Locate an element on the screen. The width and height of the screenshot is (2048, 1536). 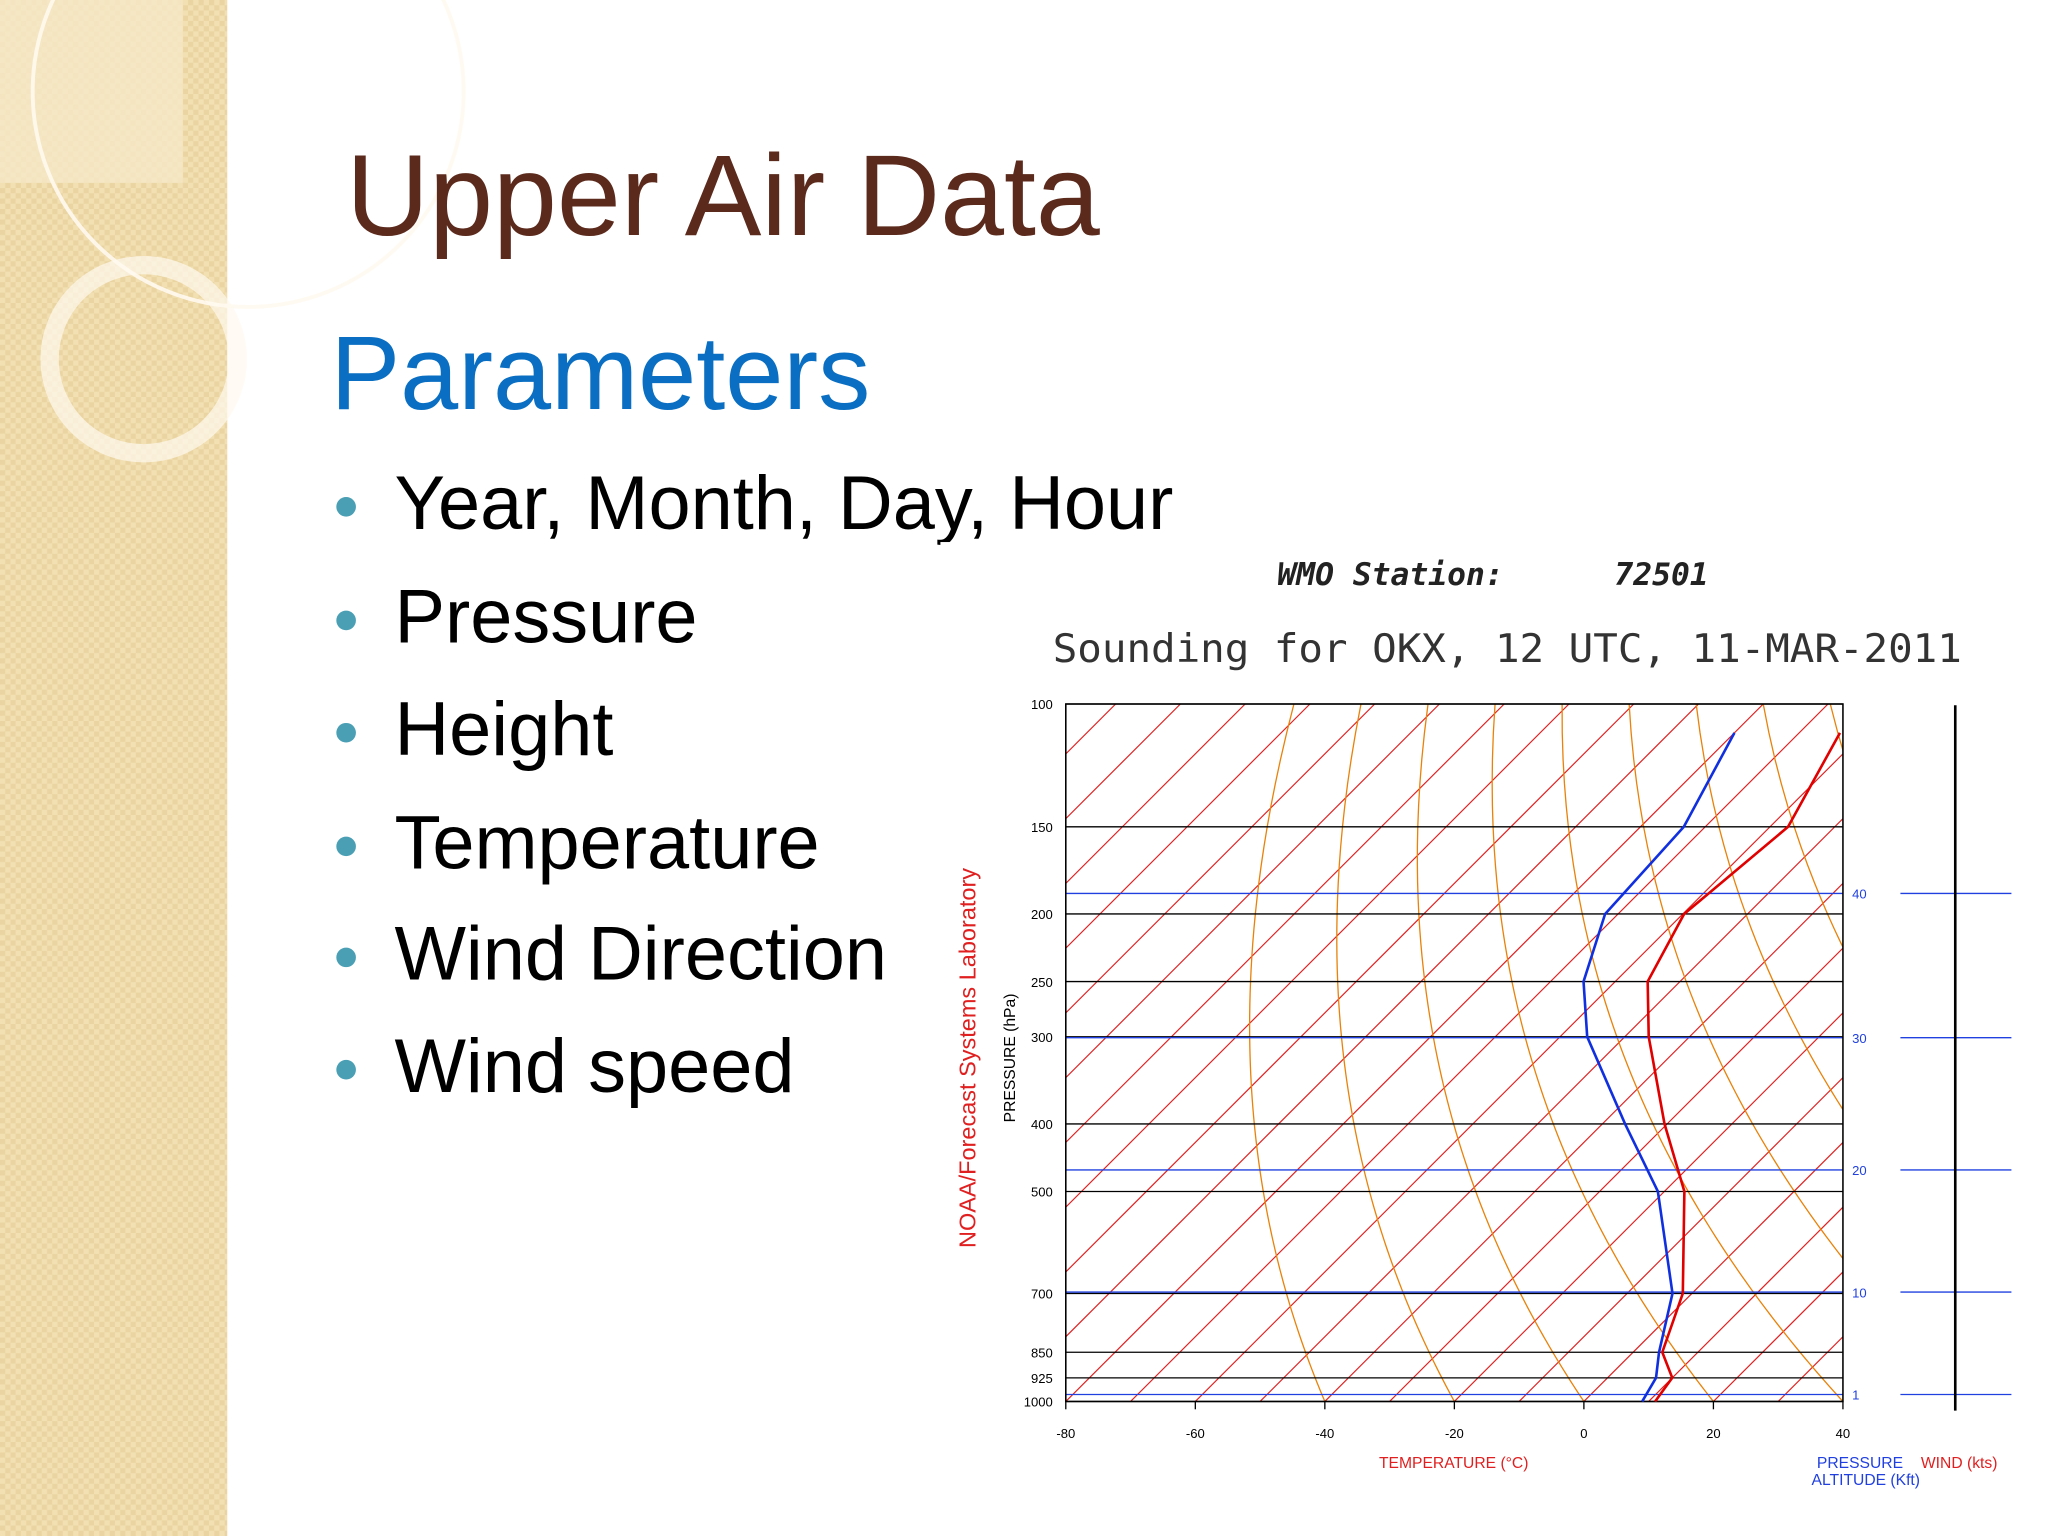
pressure-tick-label: 850 is located at coordinates (1042, 1352).